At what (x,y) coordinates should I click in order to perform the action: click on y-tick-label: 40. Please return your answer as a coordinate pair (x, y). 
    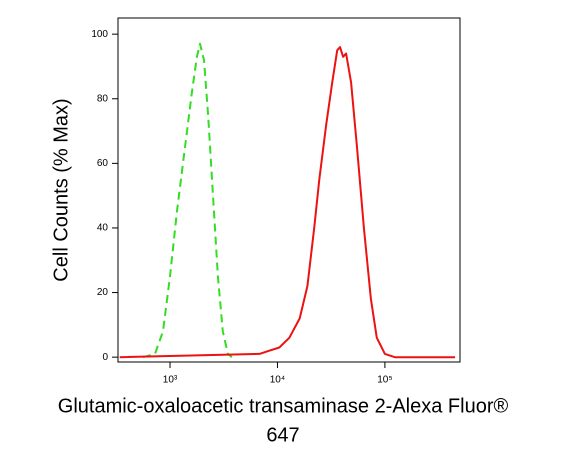
    Looking at the image, I should click on (103, 228).